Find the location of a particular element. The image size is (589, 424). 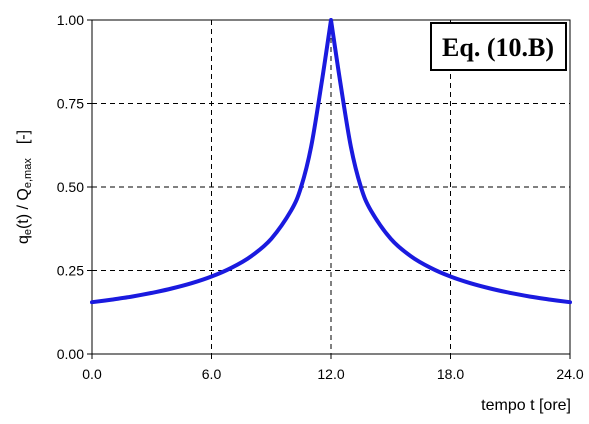

annotation-label: Eq. (10.B) is located at coordinates (498, 47).